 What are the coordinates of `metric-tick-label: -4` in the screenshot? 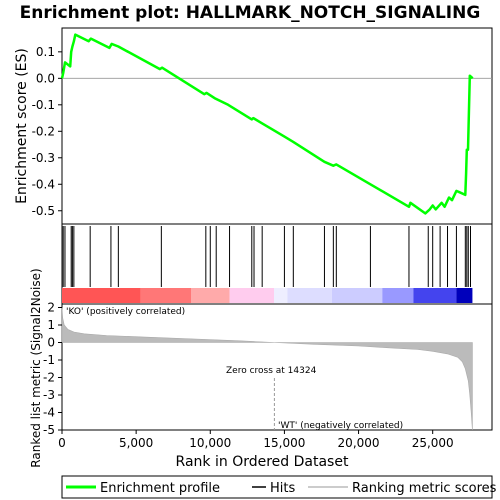 It's located at (49, 413).